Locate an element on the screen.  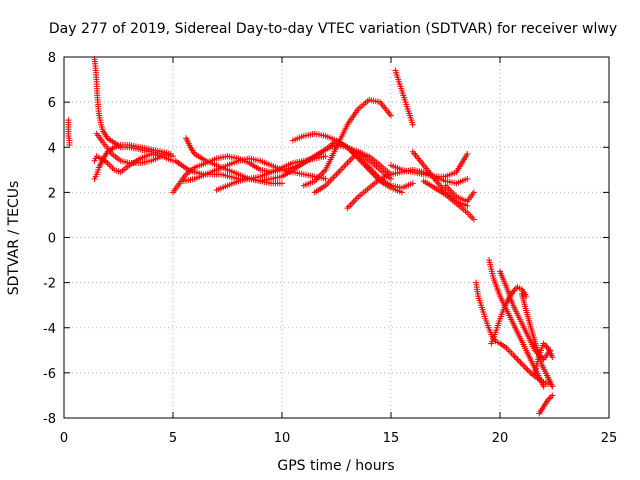
series-track-u is located at coordinates (512, 333).